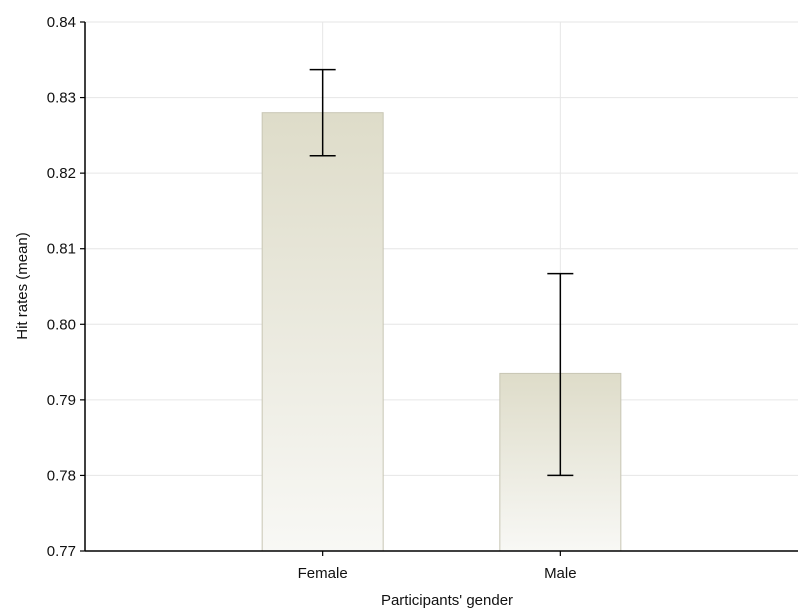 This screenshot has height=609, width=798. I want to click on x-axis-title: Participants' gender, so click(447, 600).